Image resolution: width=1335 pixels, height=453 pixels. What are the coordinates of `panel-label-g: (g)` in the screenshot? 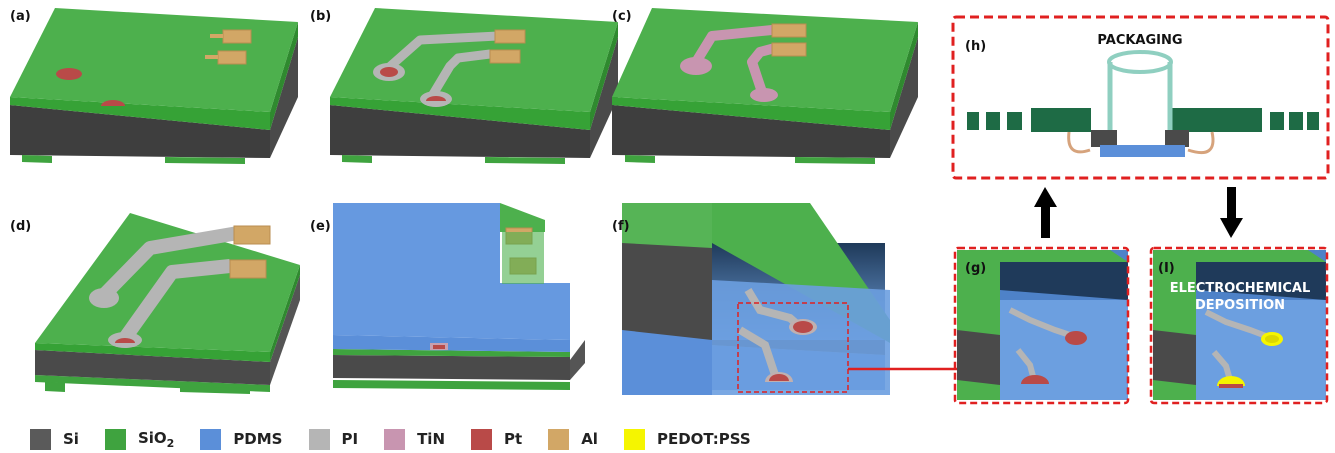 It's located at (975, 268).